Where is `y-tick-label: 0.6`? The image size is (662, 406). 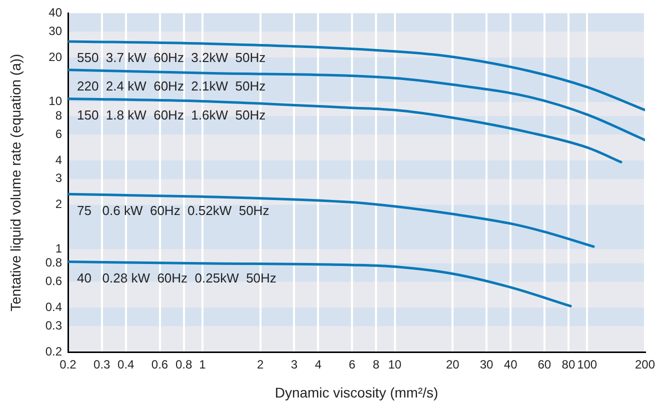 y-tick-label: 0.6 is located at coordinates (53, 281).